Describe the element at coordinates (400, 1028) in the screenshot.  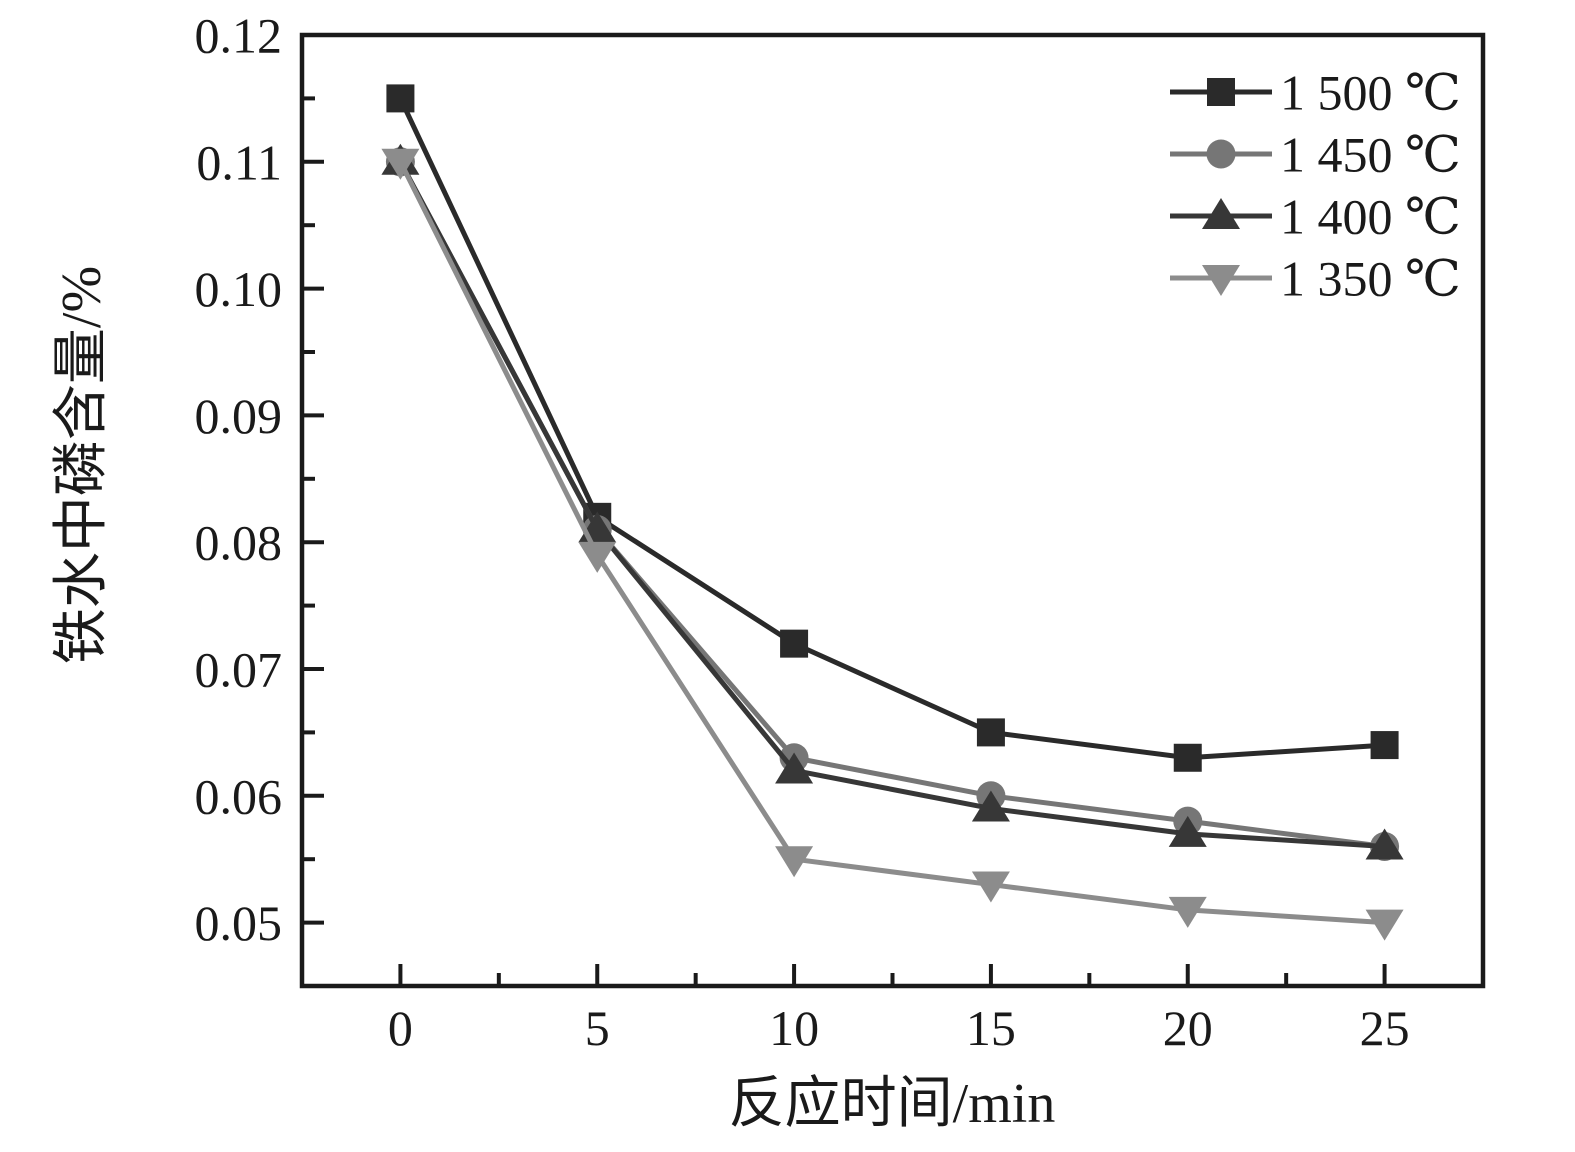
I see `x-axis-tick-label: 0` at that location.